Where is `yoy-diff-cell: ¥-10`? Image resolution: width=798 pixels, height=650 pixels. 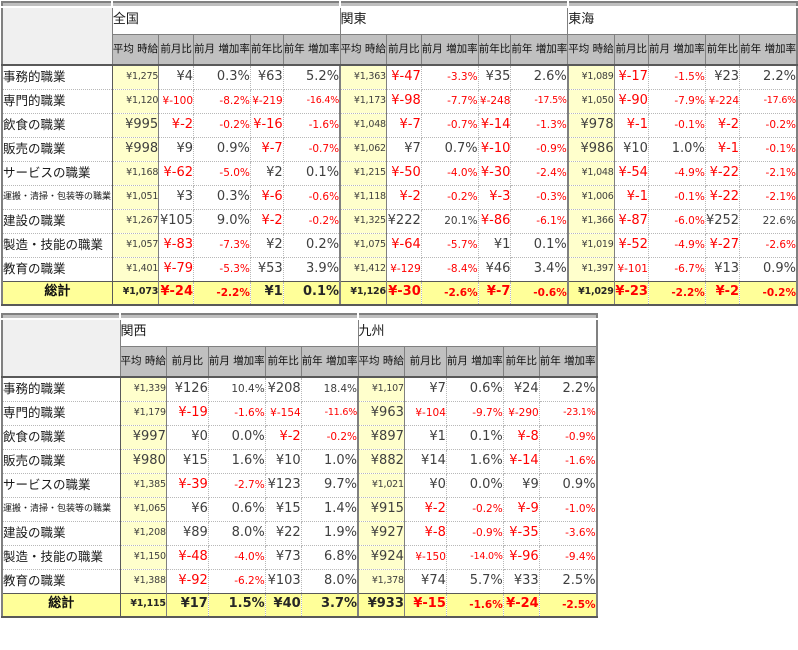 yoy-diff-cell: ¥-10 is located at coordinates (495, 149).